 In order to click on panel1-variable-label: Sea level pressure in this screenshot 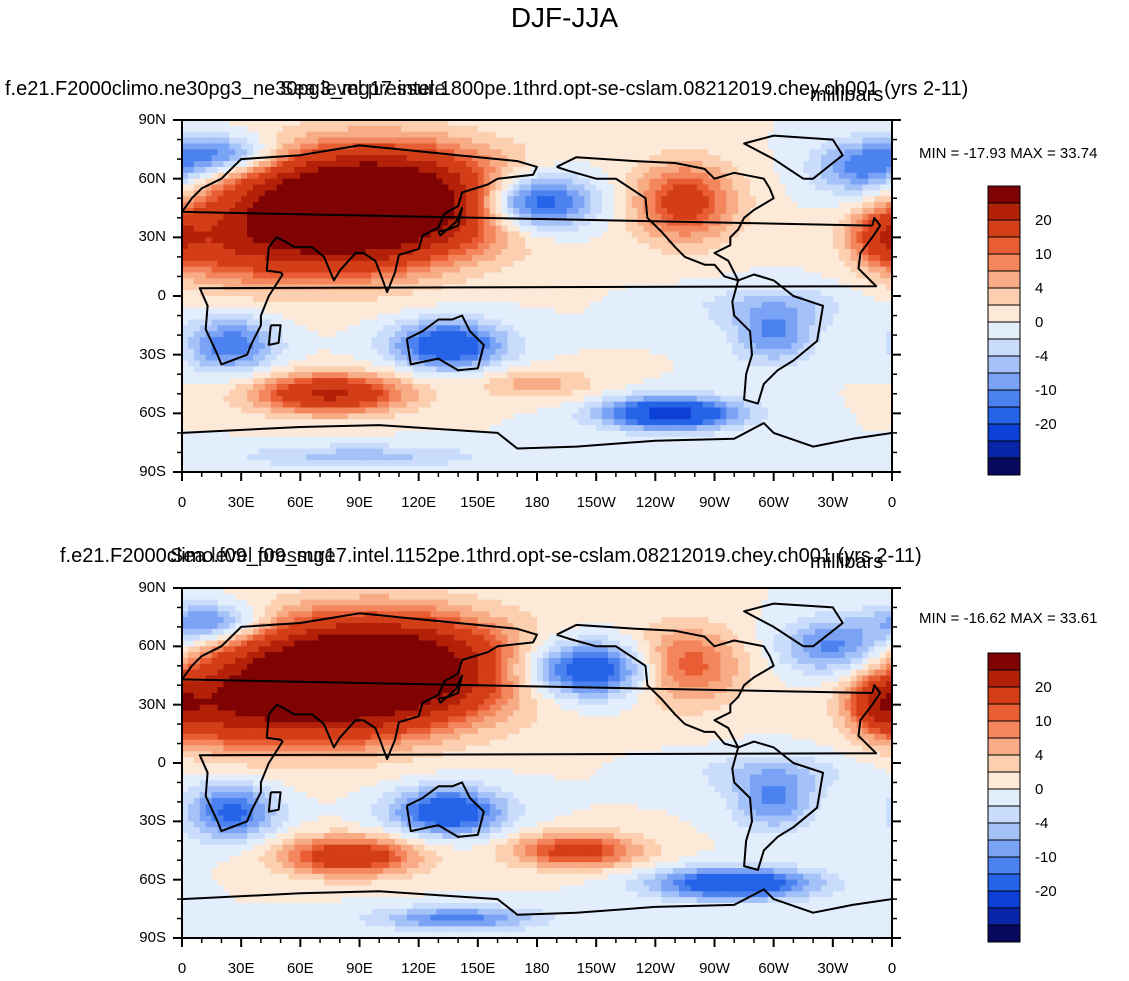, I will do `click(363, 89)`.